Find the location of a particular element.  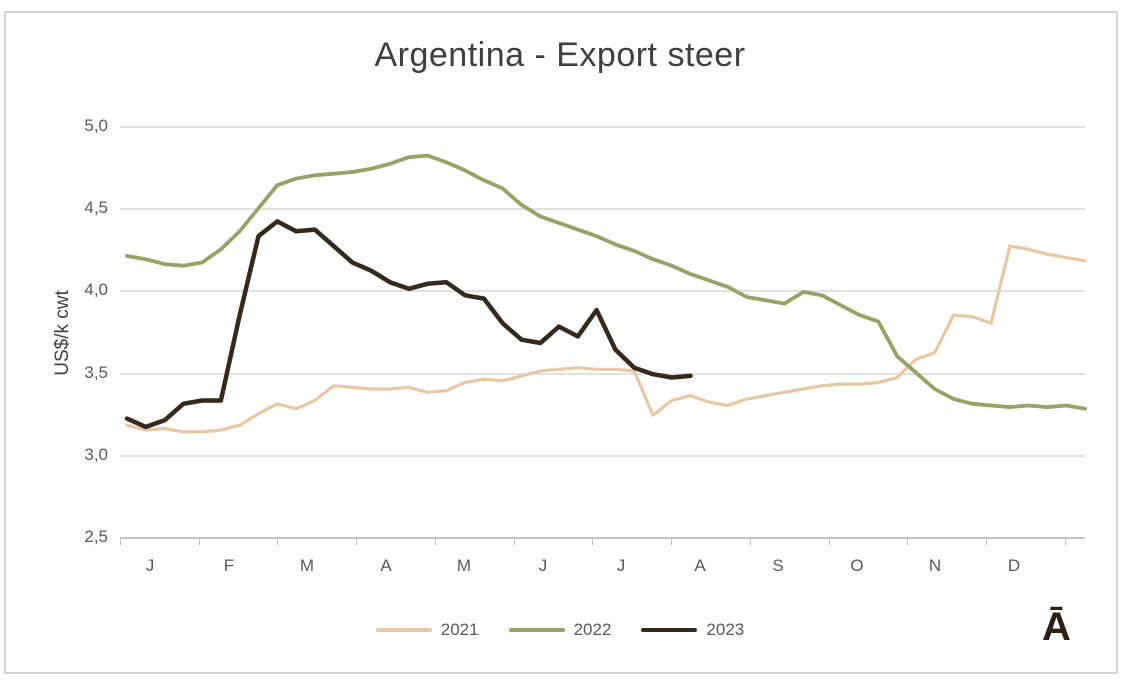

y-tick-label: 3,5 is located at coordinates (96, 372).